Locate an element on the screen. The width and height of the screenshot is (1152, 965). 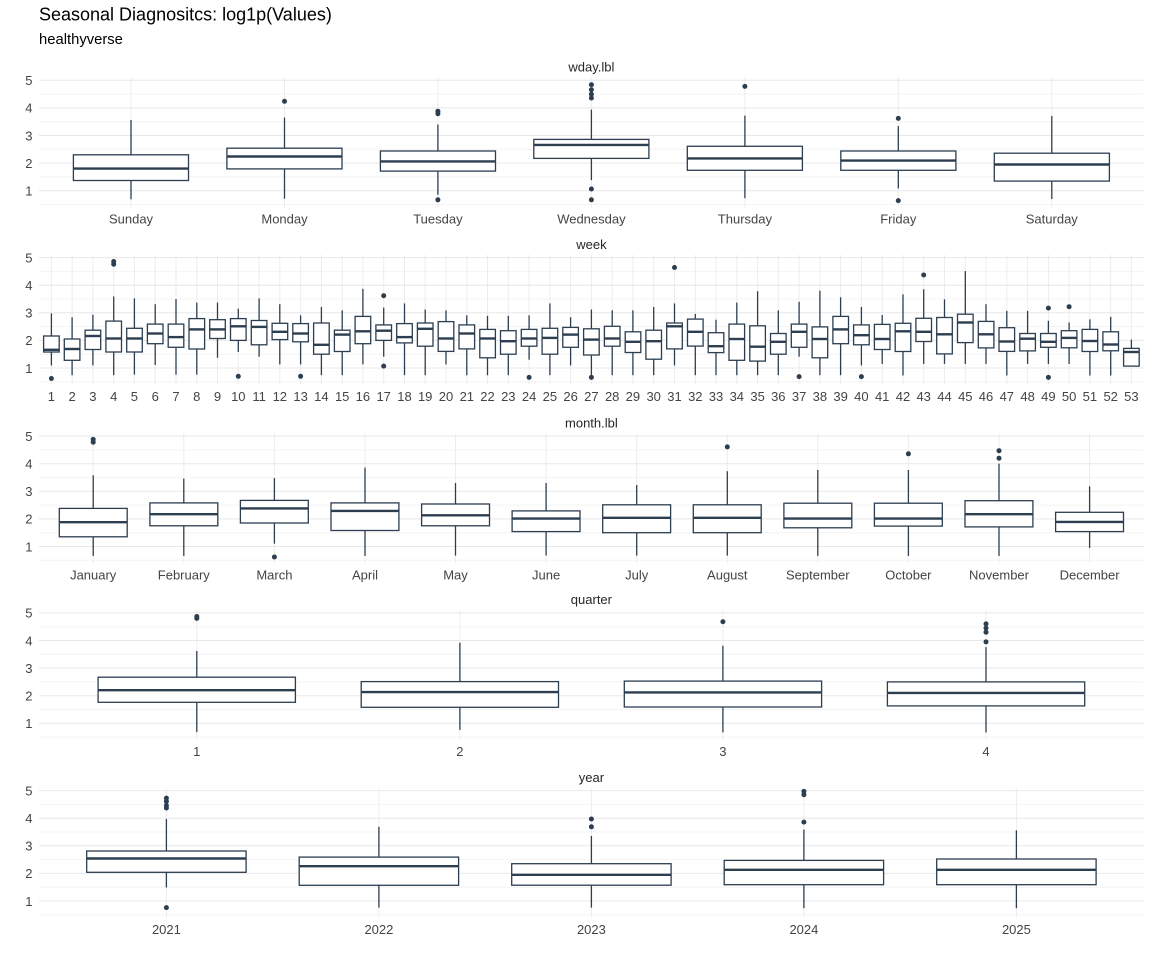
svg-text: April is located at coordinates (365, 574).